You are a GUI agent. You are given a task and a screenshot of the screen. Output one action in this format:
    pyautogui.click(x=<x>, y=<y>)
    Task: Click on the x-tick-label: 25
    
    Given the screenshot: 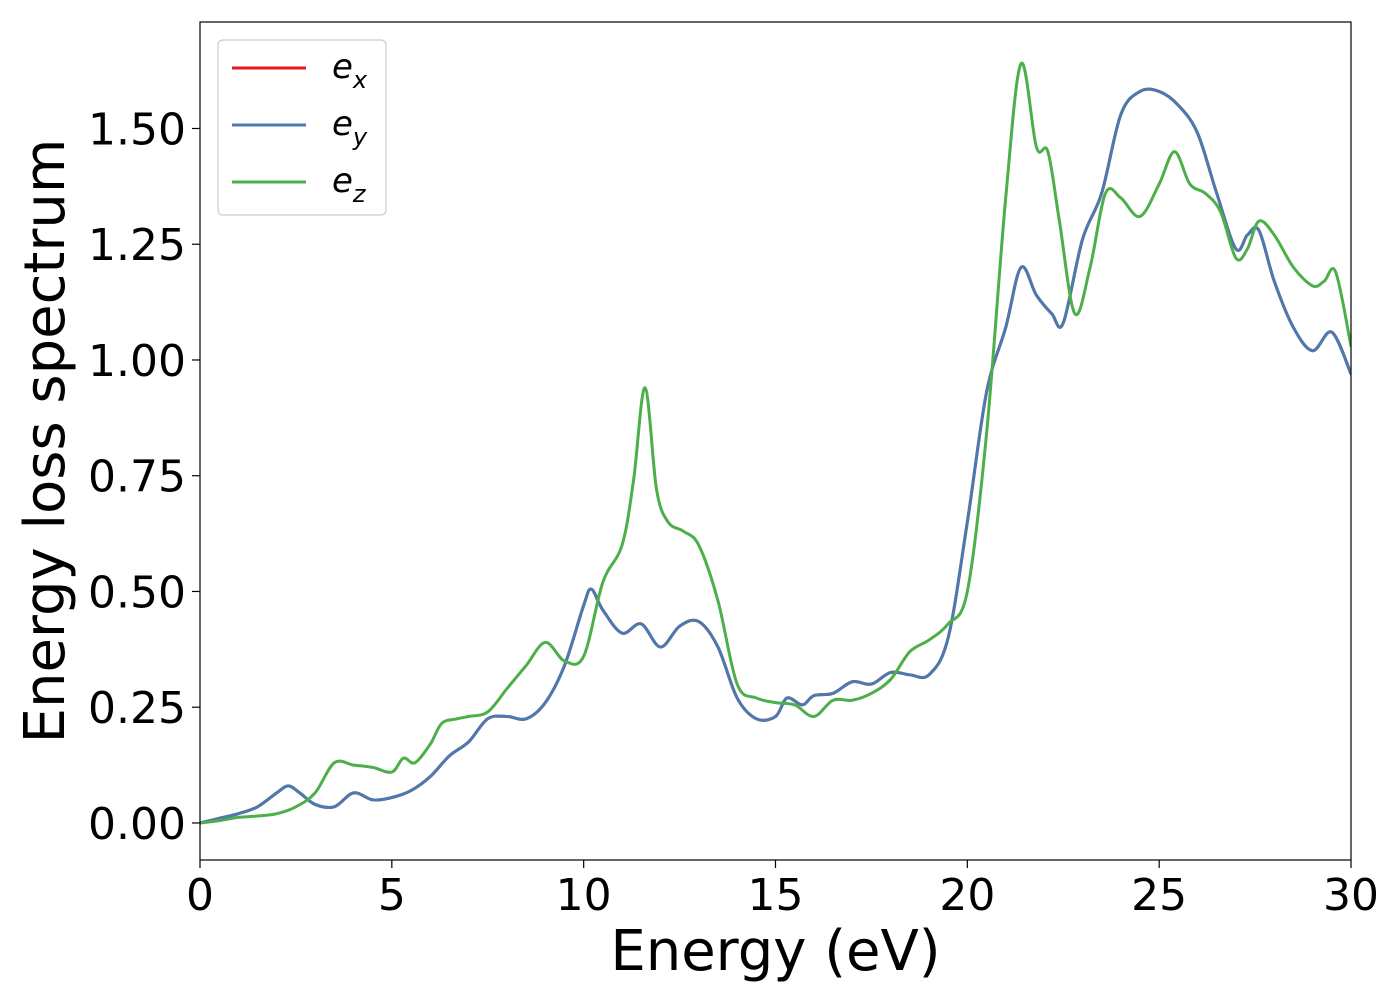 What is the action you would take?
    pyautogui.click(x=1159, y=895)
    